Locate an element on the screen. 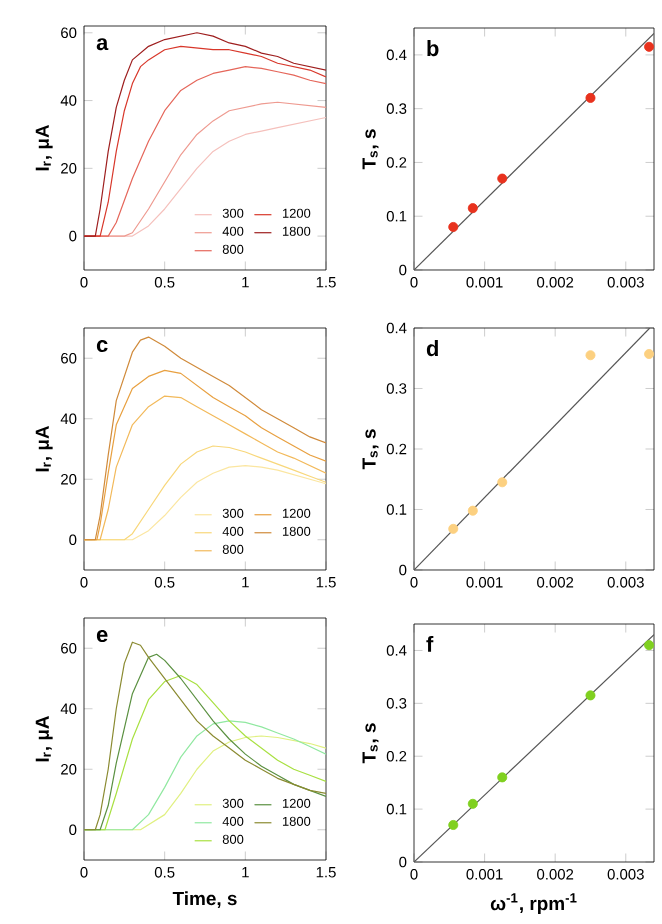  annotation: c is located at coordinates (102, 346).